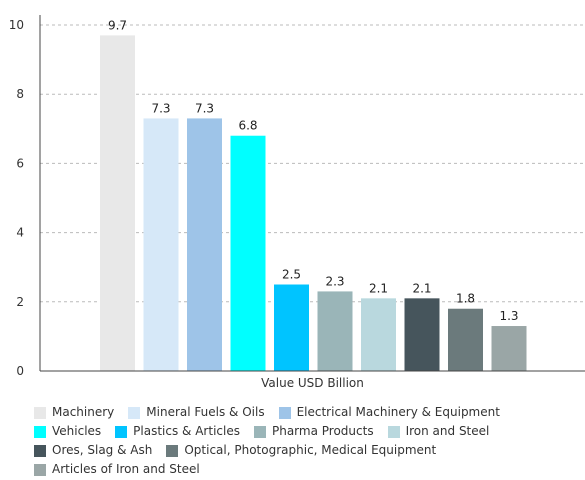 The image size is (585, 480). I want to click on legend-item: Plastics & Articles, so click(177, 431).